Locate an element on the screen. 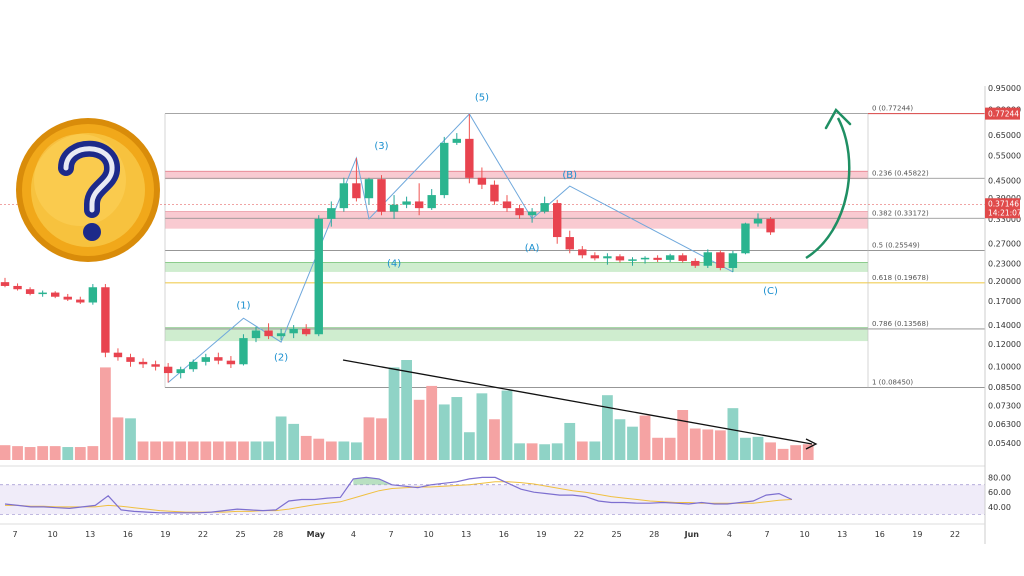 Image resolution: width=1024 pixels, height=576 pixels. rsi-line is located at coordinates (398, 495).